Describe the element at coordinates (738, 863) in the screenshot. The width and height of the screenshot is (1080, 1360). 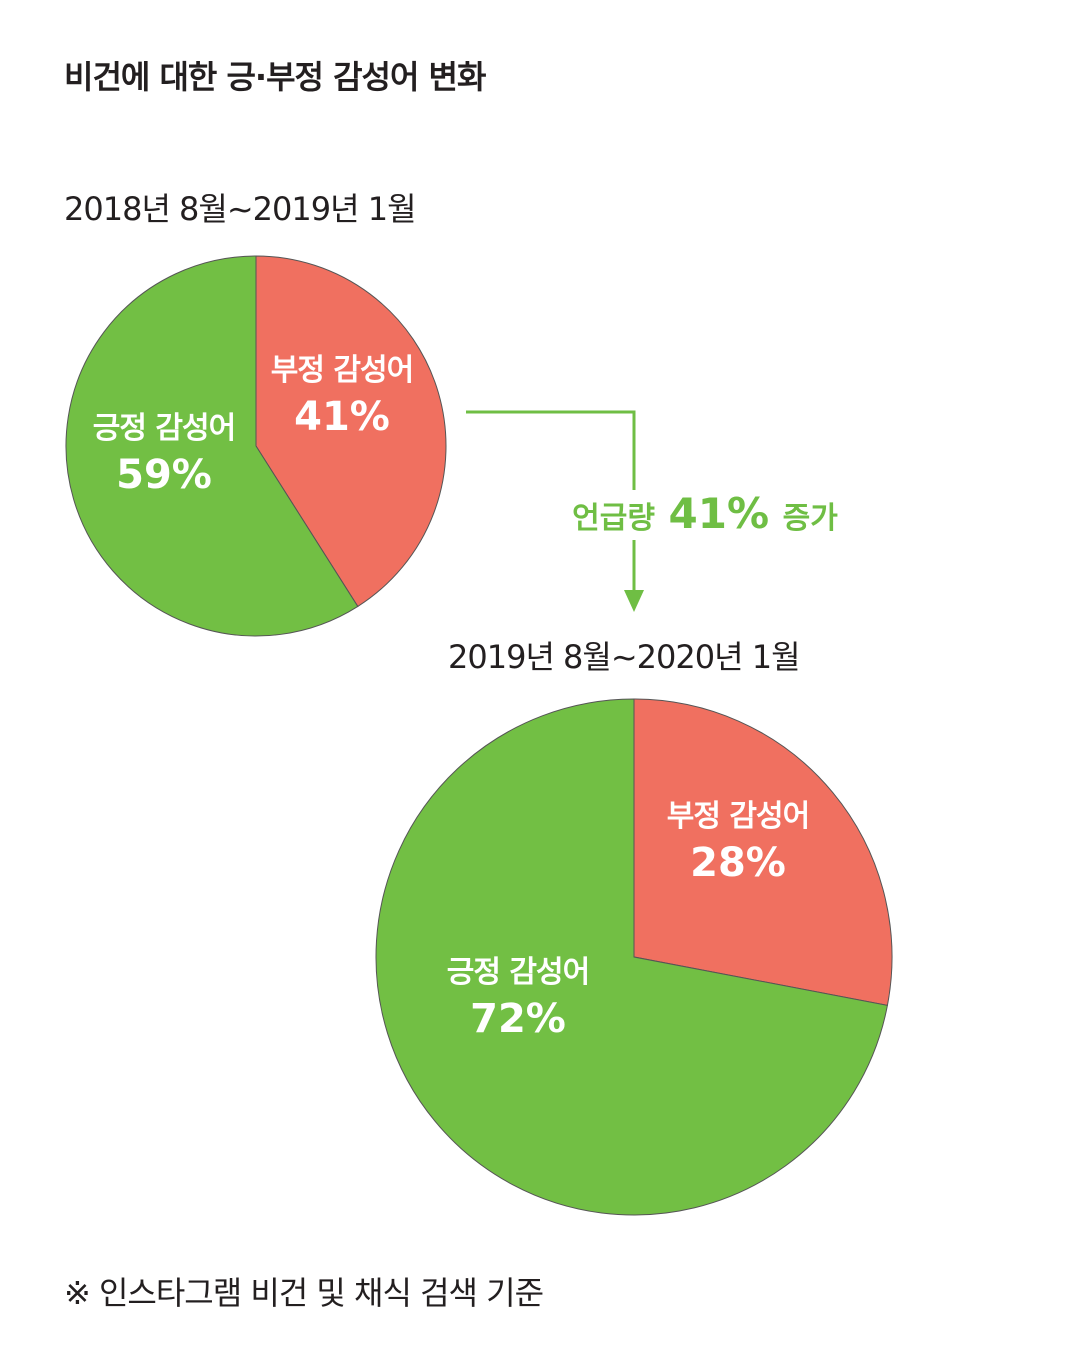
I see `negative-slice-percent: 28%` at that location.